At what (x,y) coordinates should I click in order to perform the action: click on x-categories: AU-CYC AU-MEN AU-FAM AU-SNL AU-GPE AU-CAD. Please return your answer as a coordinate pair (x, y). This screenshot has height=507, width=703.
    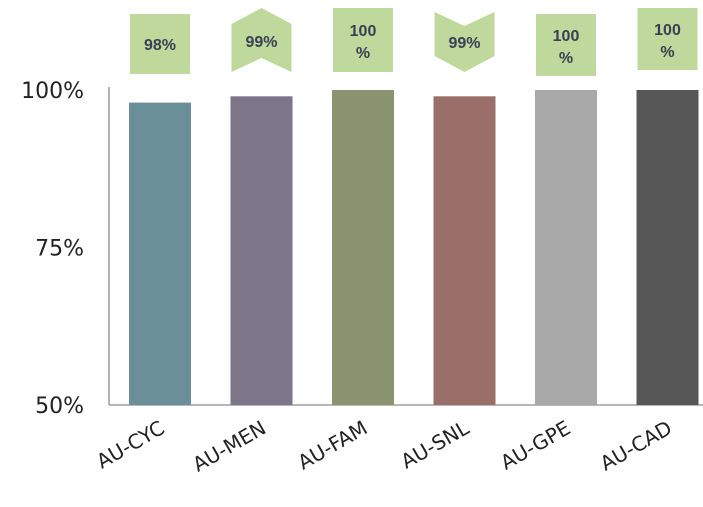
    Looking at the image, I should click on (384, 445).